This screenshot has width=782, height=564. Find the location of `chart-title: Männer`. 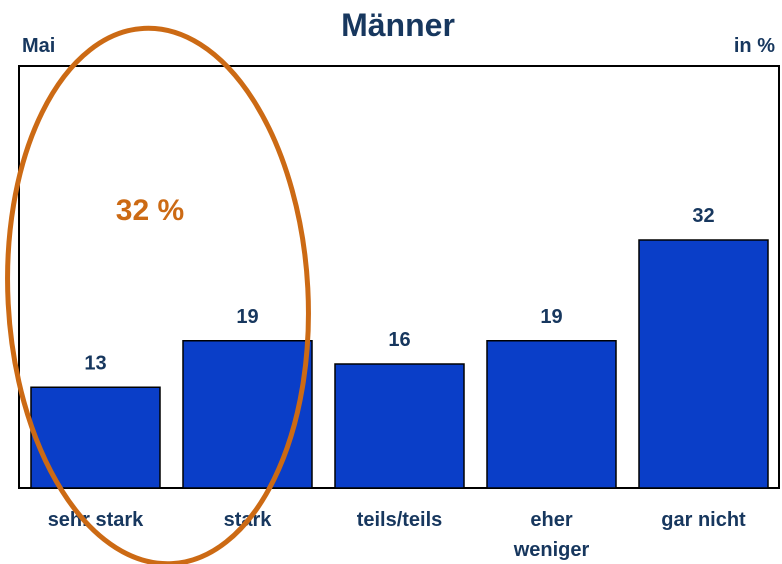

chart-title: Männer is located at coordinates (398, 25).